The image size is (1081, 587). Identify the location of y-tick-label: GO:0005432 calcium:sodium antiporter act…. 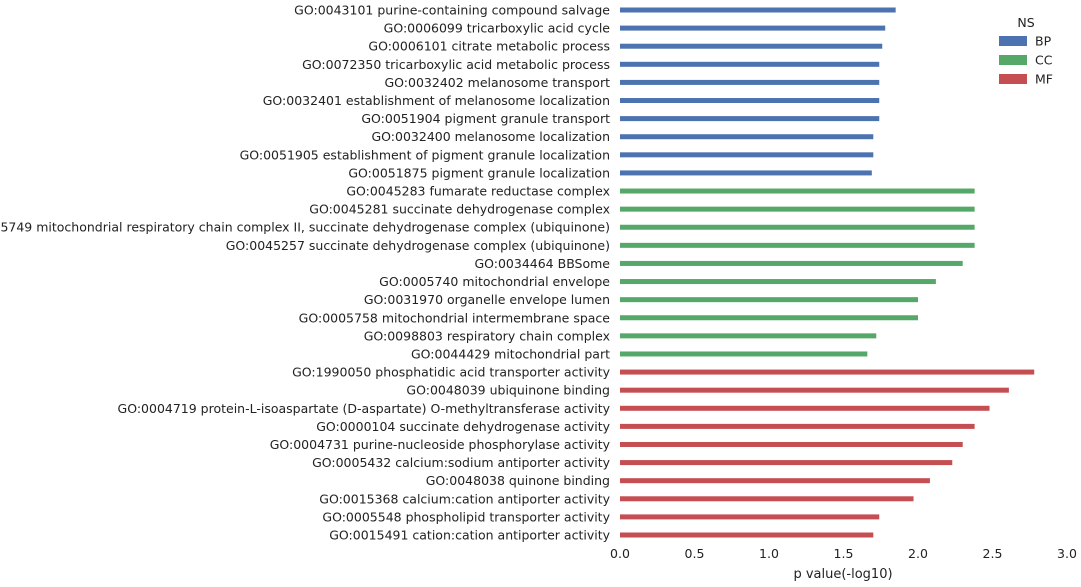
(461, 462).